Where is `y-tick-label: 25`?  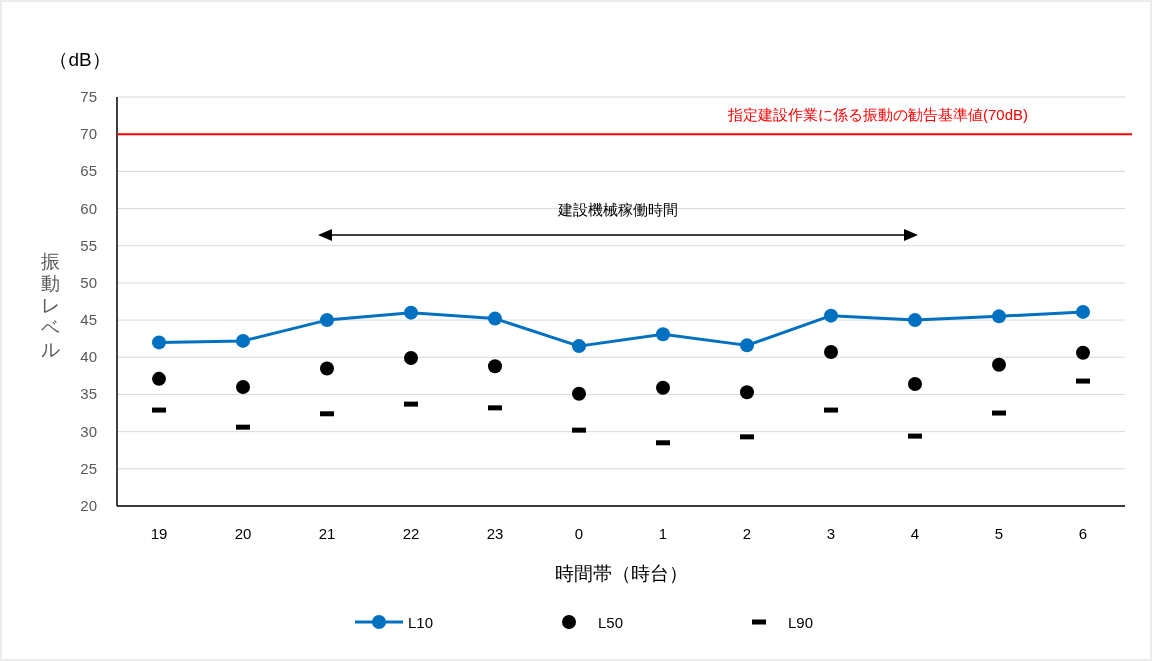 y-tick-label: 25 is located at coordinates (88, 468).